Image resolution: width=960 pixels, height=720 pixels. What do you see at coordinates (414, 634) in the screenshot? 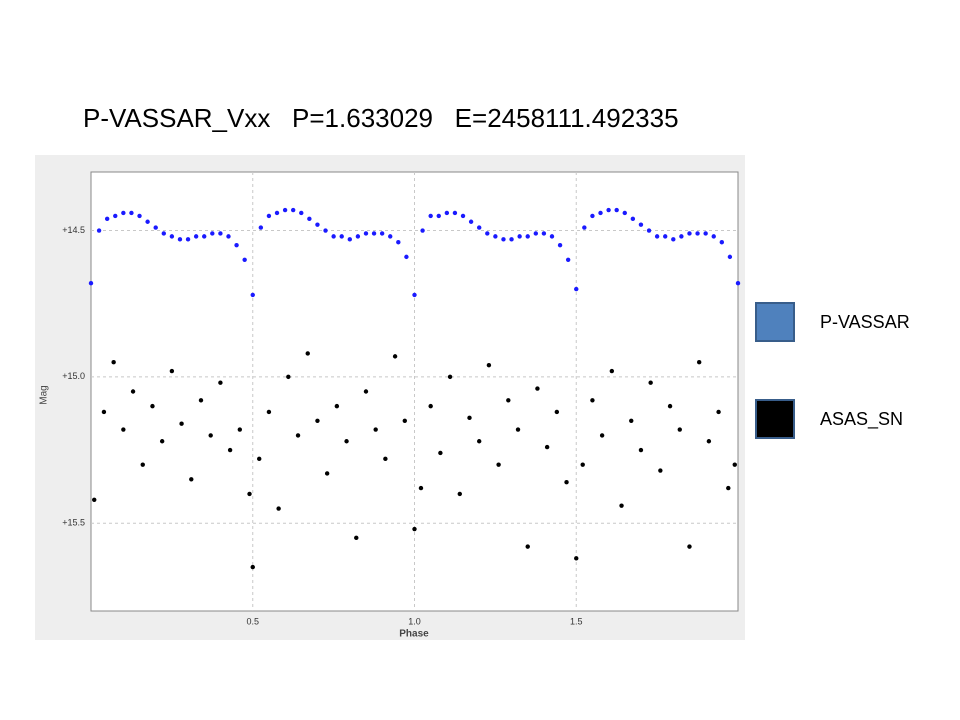
I see `x-axis-label: Phase` at bounding box center [414, 634].